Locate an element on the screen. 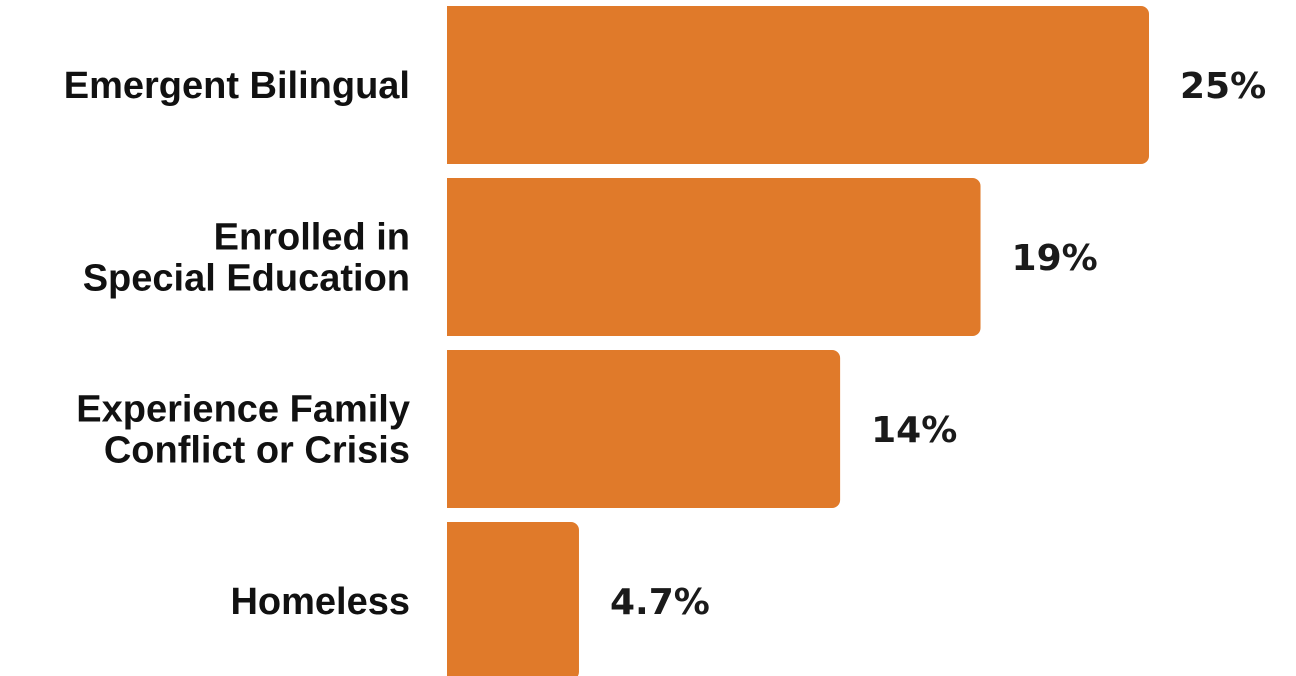 This screenshot has width=1296, height=676. category-label: Enrolled in Special Education is located at coordinates (246, 258).